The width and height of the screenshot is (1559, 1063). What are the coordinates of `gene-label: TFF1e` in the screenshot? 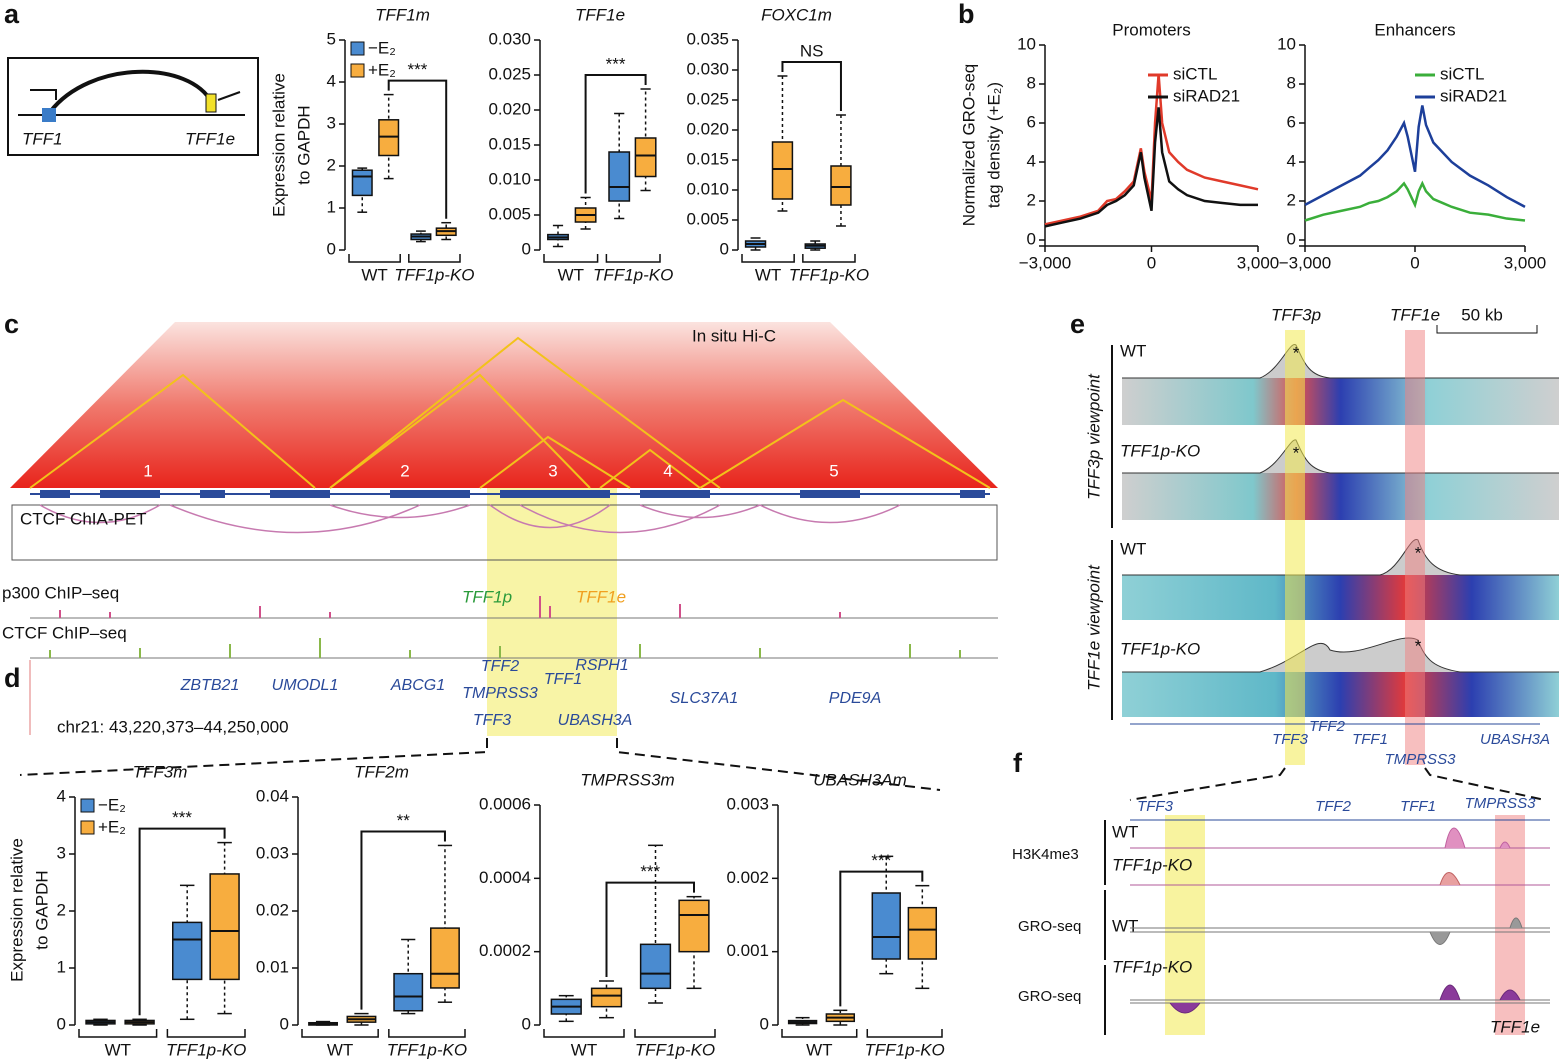 It's located at (210, 138).